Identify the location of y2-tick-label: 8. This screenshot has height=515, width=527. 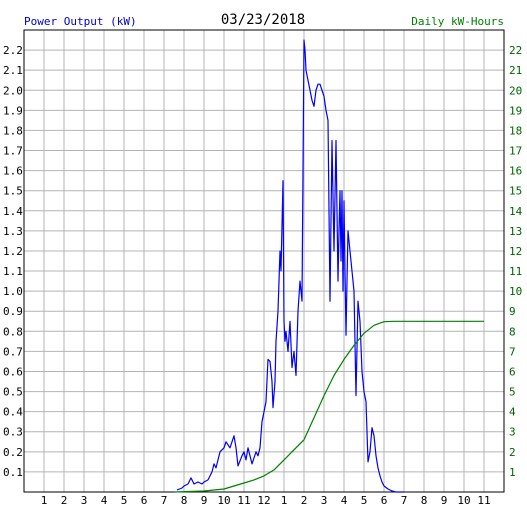
(512, 331).